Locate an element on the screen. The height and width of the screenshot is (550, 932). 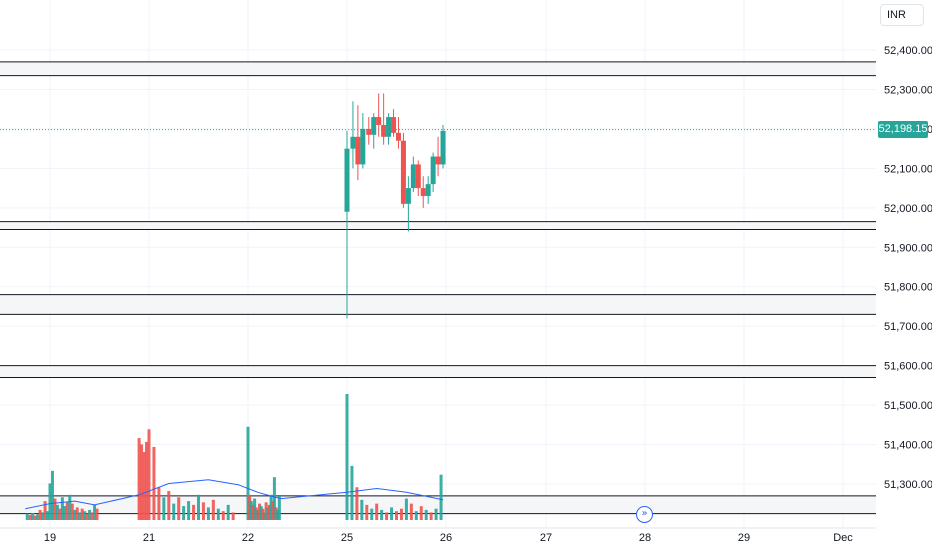
y-tick-label: 51,900.00 is located at coordinates (908, 248).